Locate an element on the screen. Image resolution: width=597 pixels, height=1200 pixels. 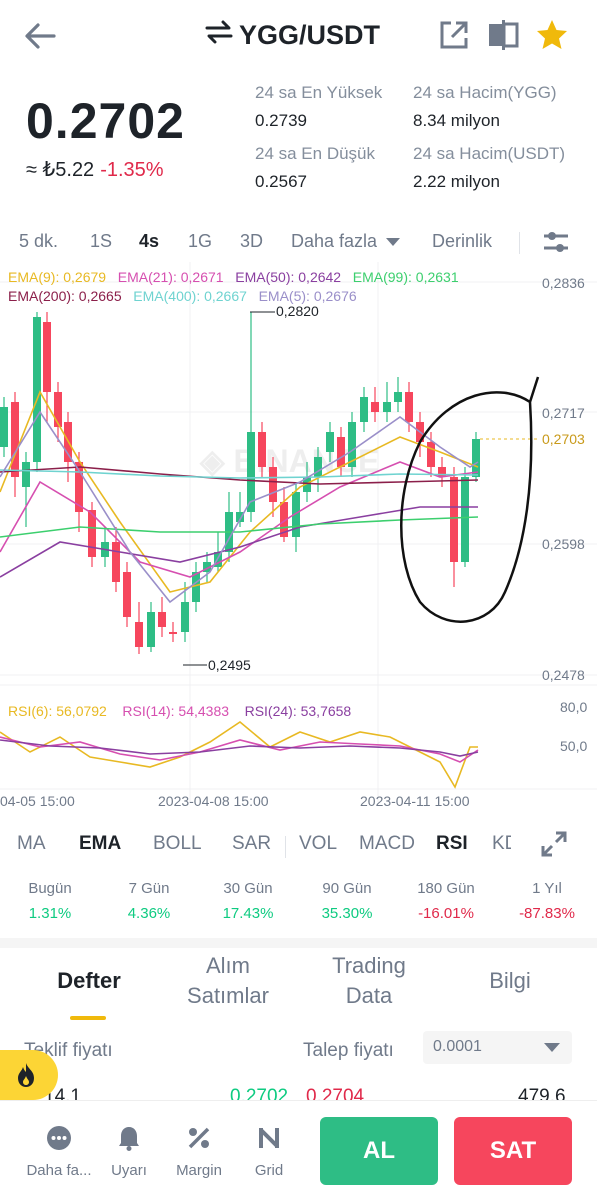
sell-button: SAT is located at coordinates (513, 1151).